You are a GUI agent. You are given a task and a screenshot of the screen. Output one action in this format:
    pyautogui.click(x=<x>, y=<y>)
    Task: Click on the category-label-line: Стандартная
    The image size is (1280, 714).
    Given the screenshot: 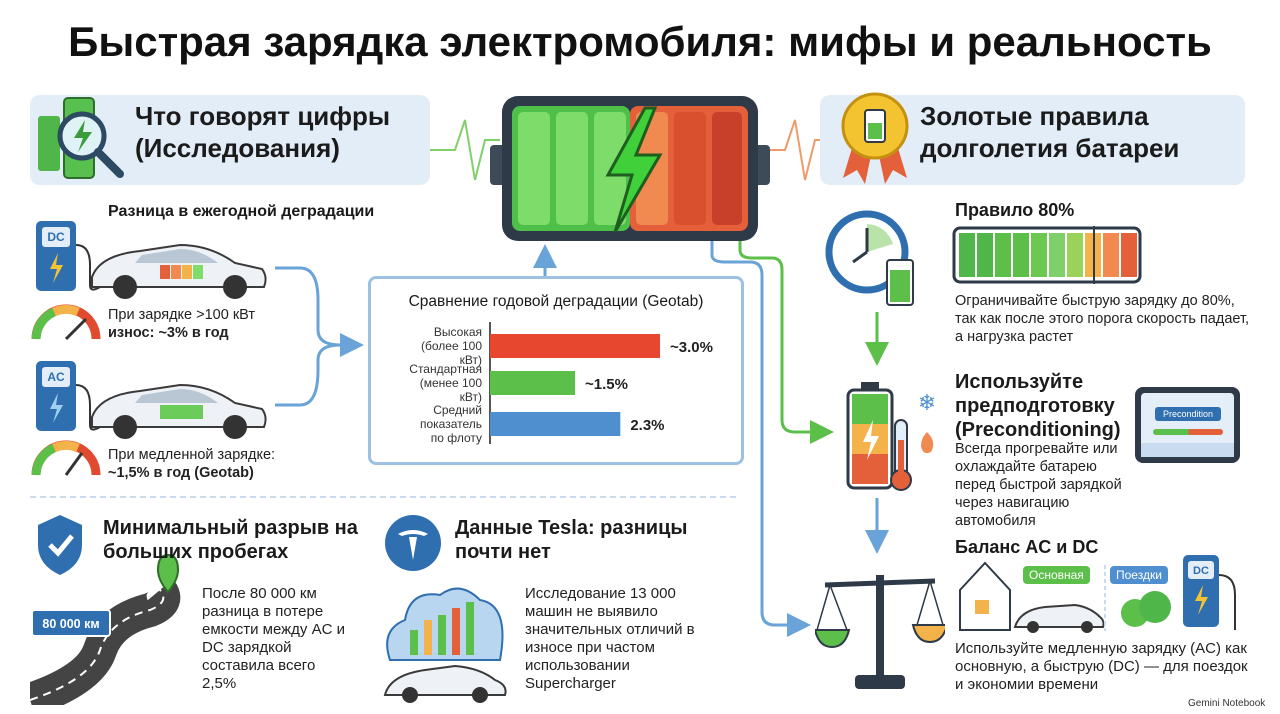 What is the action you would take?
    pyautogui.click(x=445, y=369)
    